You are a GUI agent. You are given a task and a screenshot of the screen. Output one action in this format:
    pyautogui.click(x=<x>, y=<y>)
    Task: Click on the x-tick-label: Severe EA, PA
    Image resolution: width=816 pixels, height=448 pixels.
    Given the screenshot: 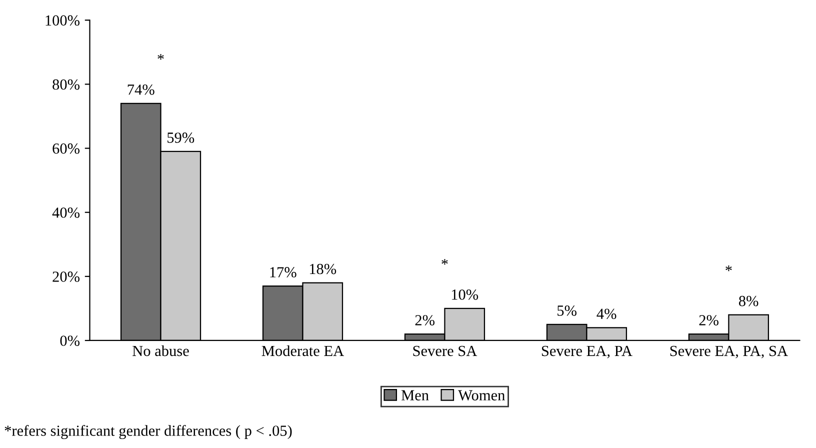 What is the action you would take?
    pyautogui.click(x=587, y=352)
    